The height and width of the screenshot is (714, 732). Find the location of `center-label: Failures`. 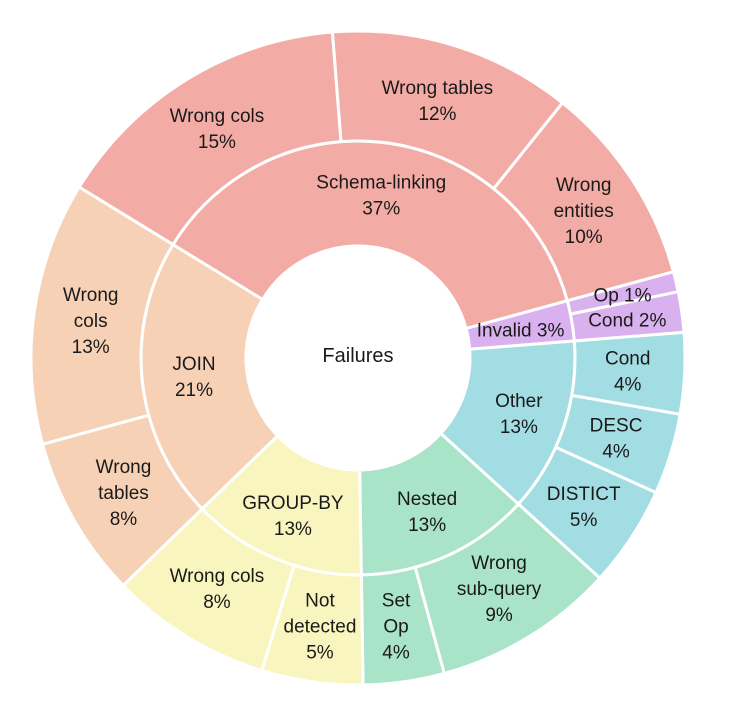

center-label: Failures is located at coordinates (357, 356).